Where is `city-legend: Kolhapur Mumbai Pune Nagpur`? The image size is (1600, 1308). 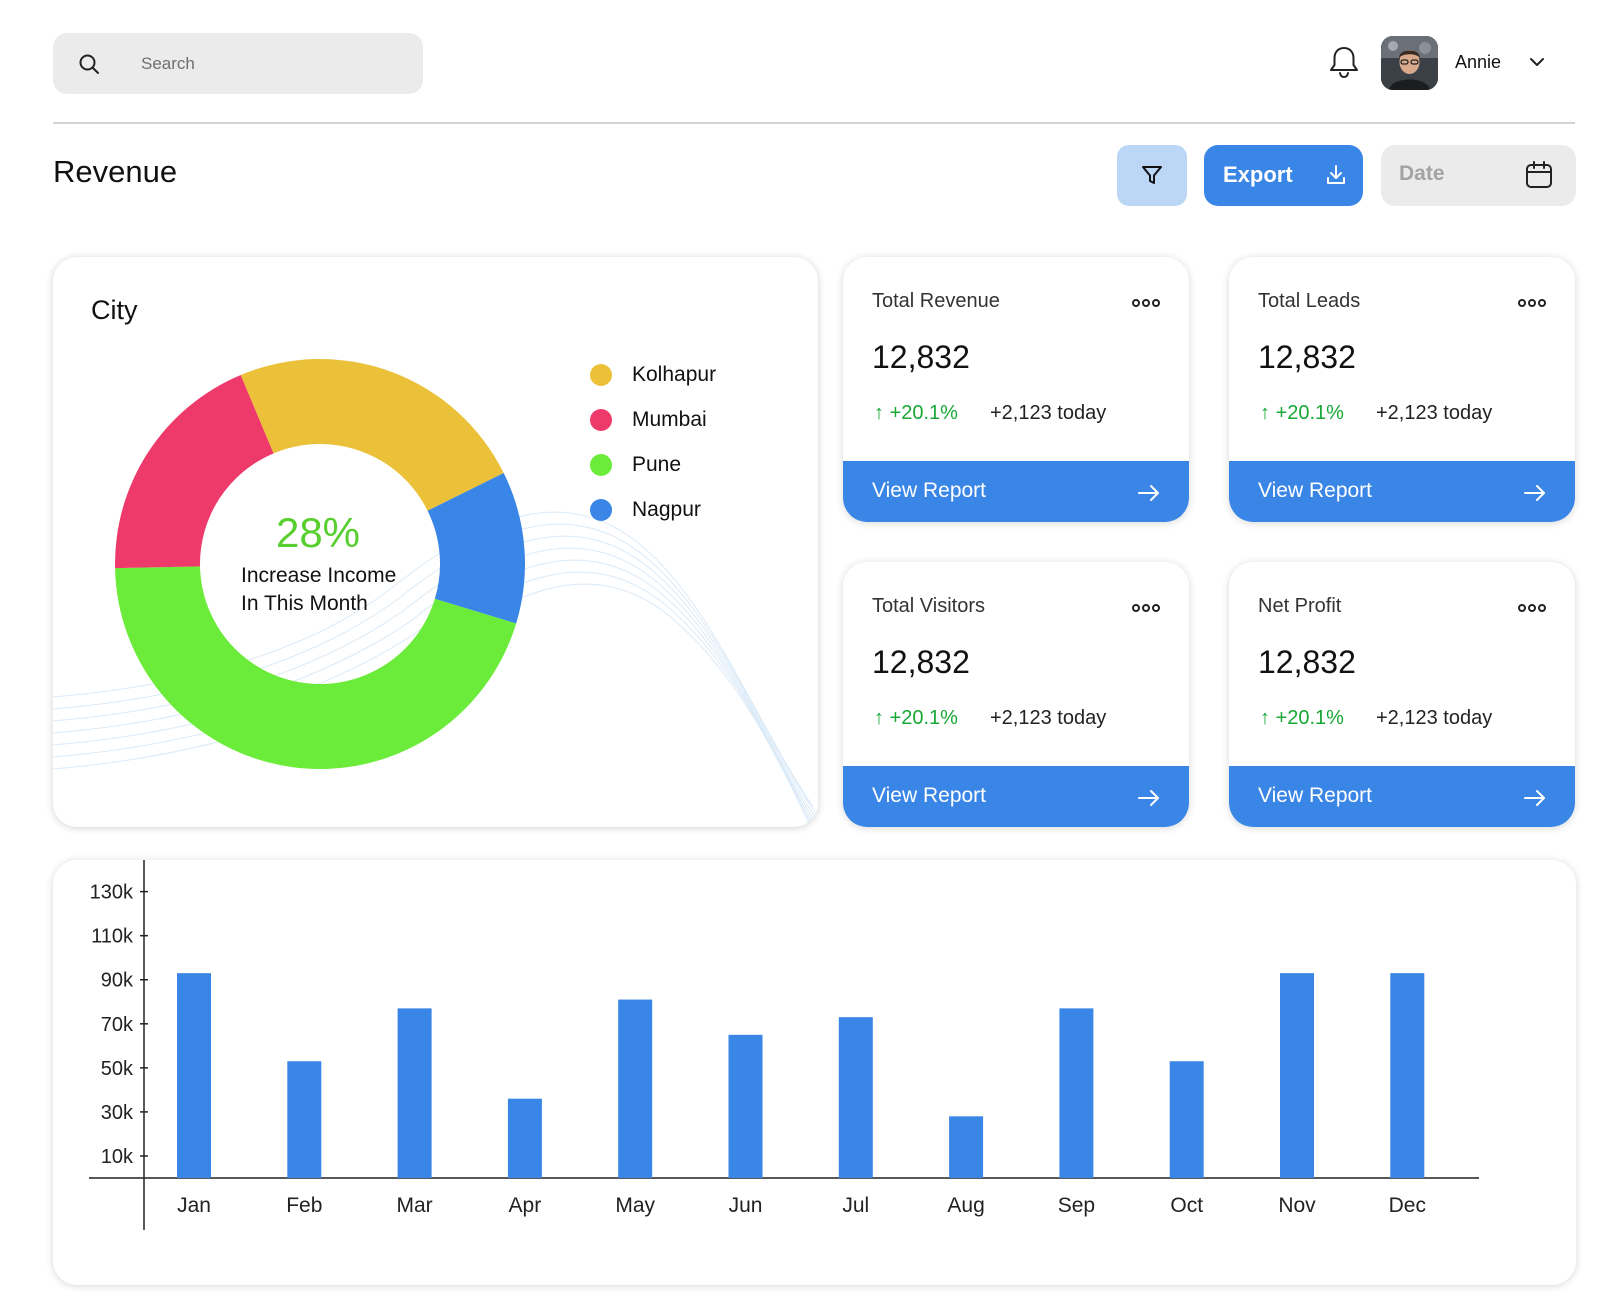
city-legend: Kolhapur Mumbai Pune Nagpur is located at coordinates (653, 442).